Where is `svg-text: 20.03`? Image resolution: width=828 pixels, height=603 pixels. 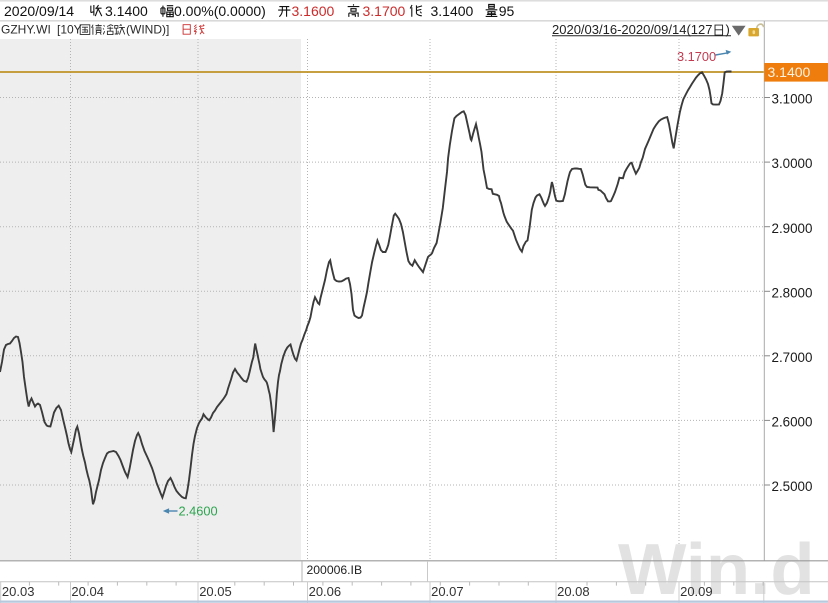
svg-text: 20.03 is located at coordinates (18, 591).